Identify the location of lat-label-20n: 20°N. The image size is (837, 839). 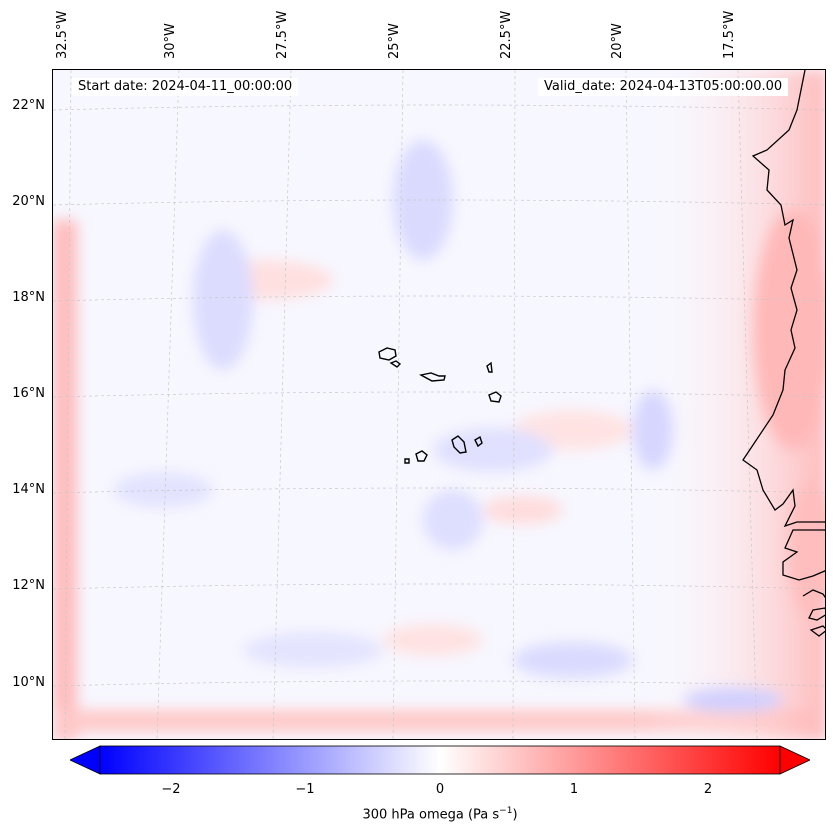
(28, 201).